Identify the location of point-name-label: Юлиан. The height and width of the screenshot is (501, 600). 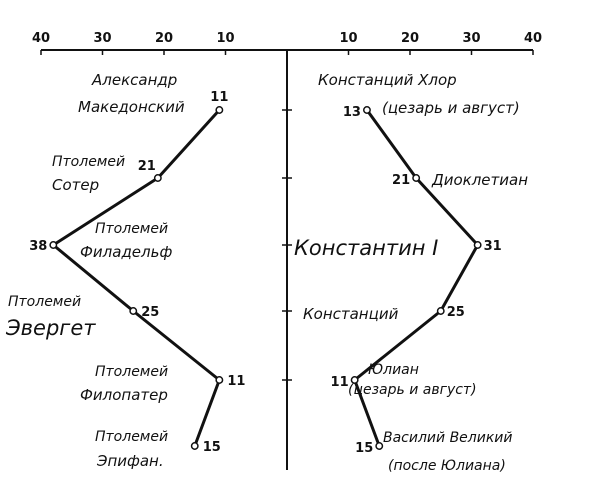
(393, 370).